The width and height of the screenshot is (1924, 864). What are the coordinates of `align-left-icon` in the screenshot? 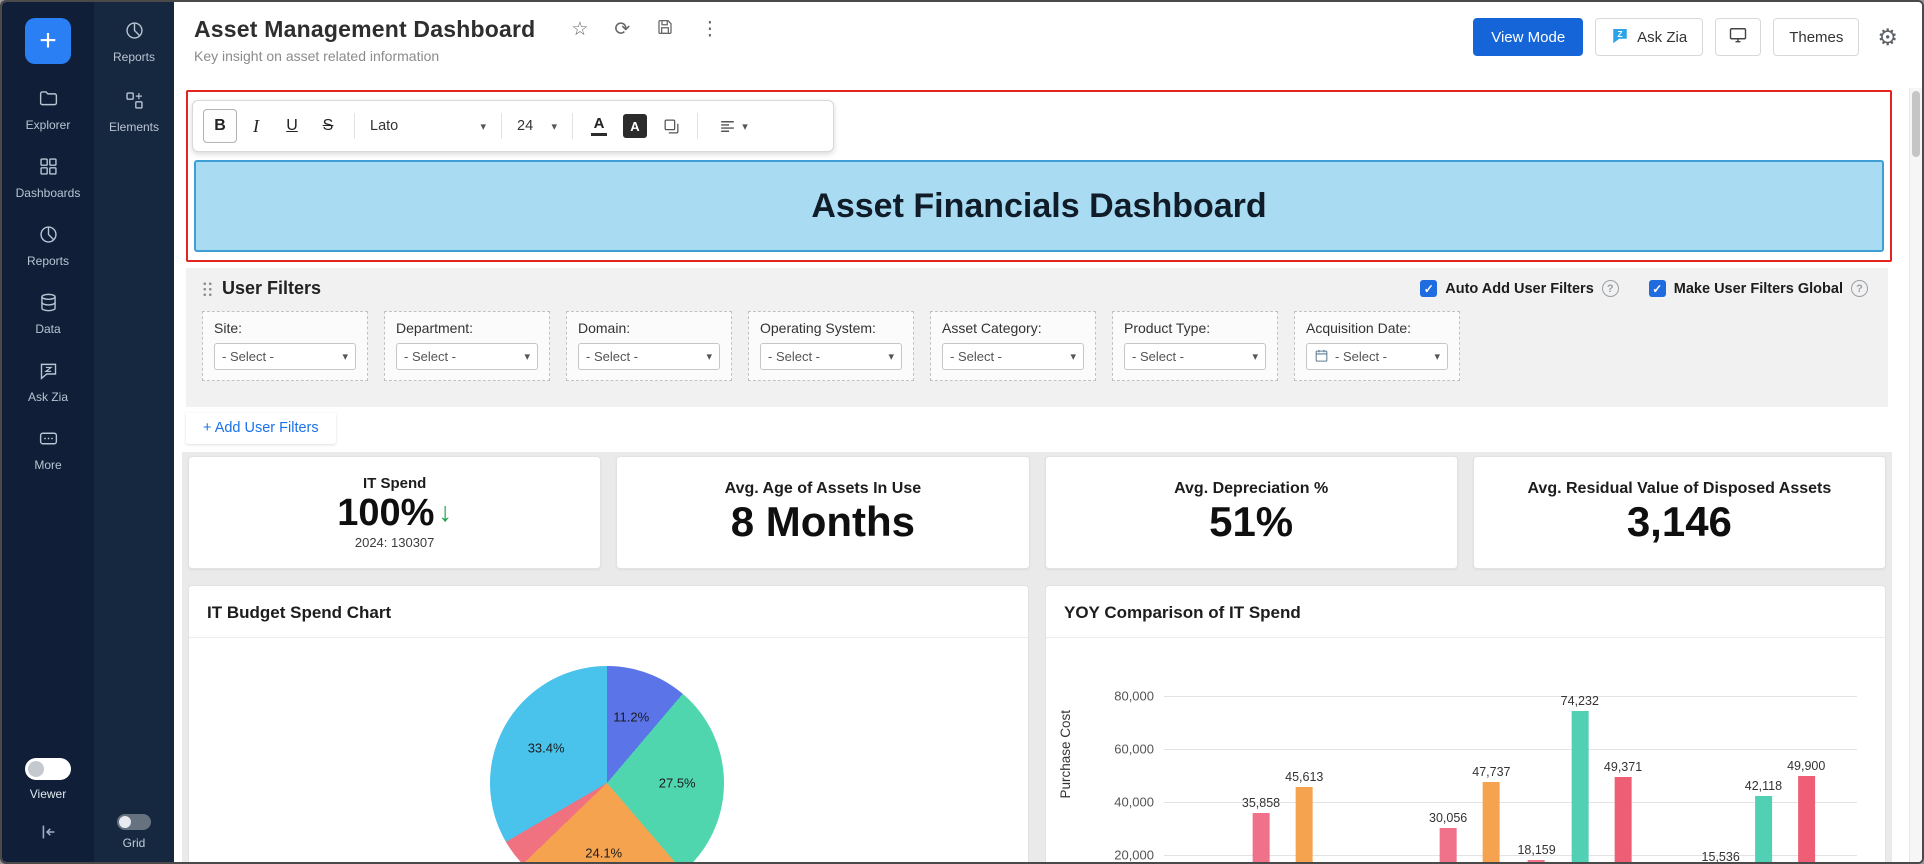 It's located at (728, 126).